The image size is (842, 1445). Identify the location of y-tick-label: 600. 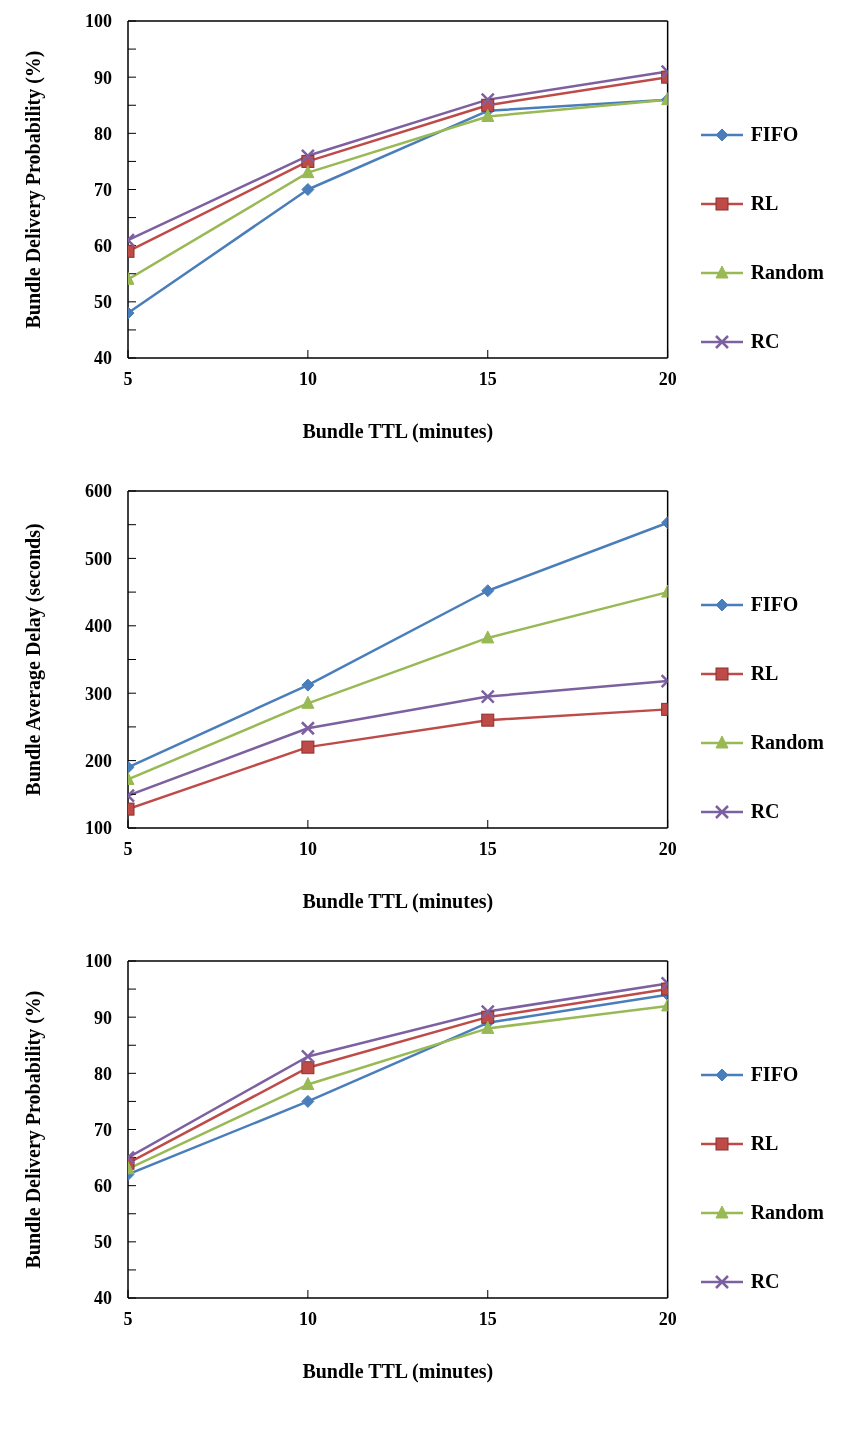
(98, 491).